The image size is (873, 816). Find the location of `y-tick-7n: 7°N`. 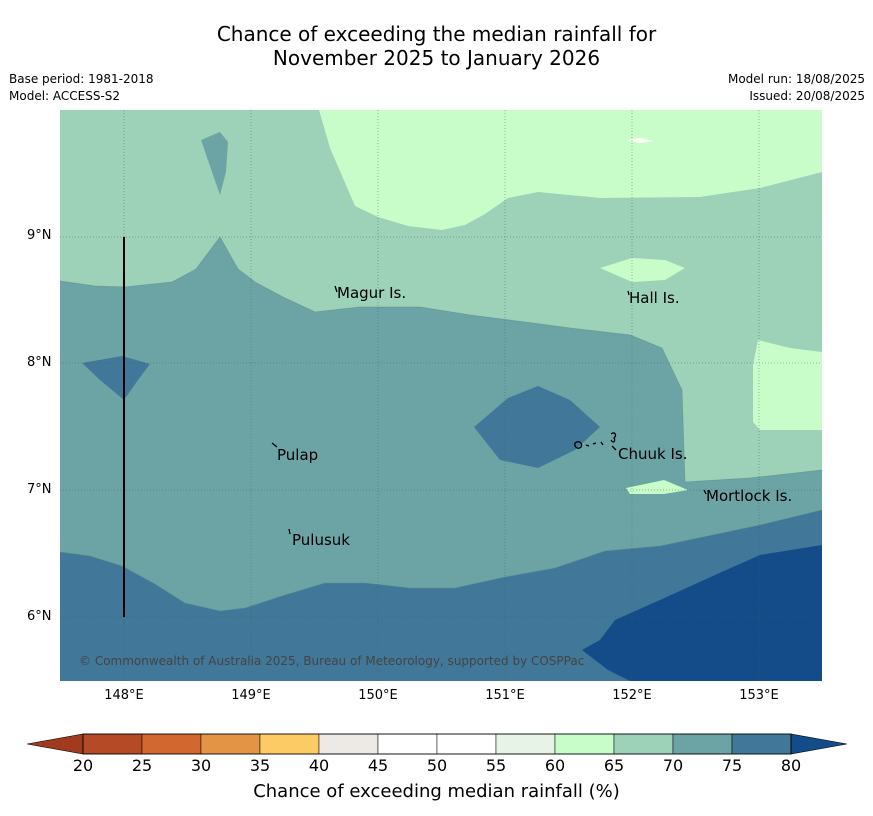

y-tick-7n: 7°N is located at coordinates (39, 489).